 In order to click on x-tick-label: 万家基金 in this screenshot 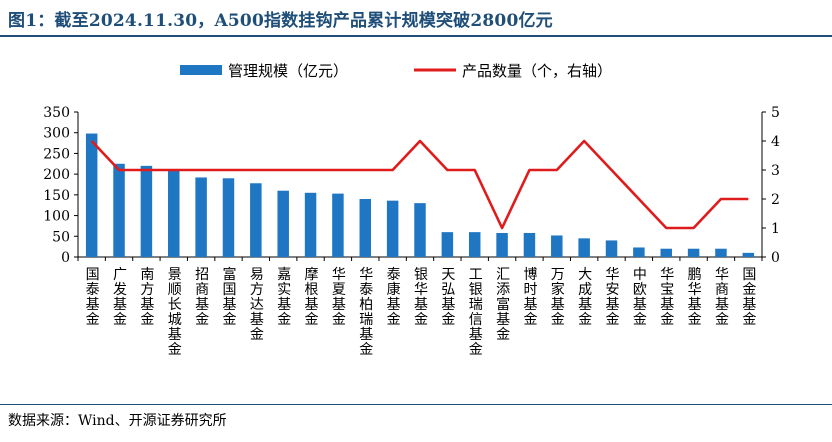, I will do `click(558, 297)`.